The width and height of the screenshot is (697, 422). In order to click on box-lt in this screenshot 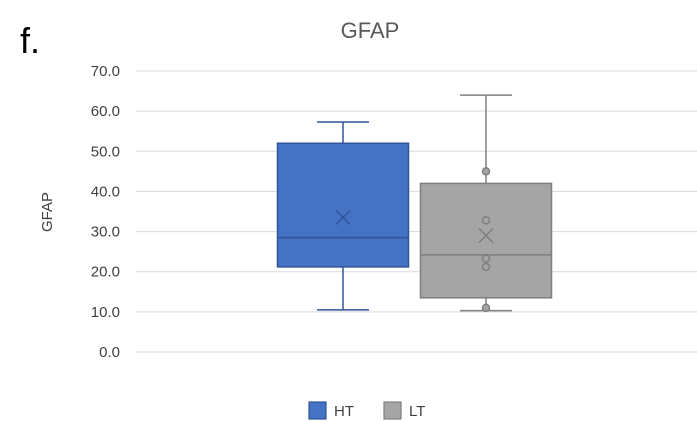, I will do `click(486, 203)`.